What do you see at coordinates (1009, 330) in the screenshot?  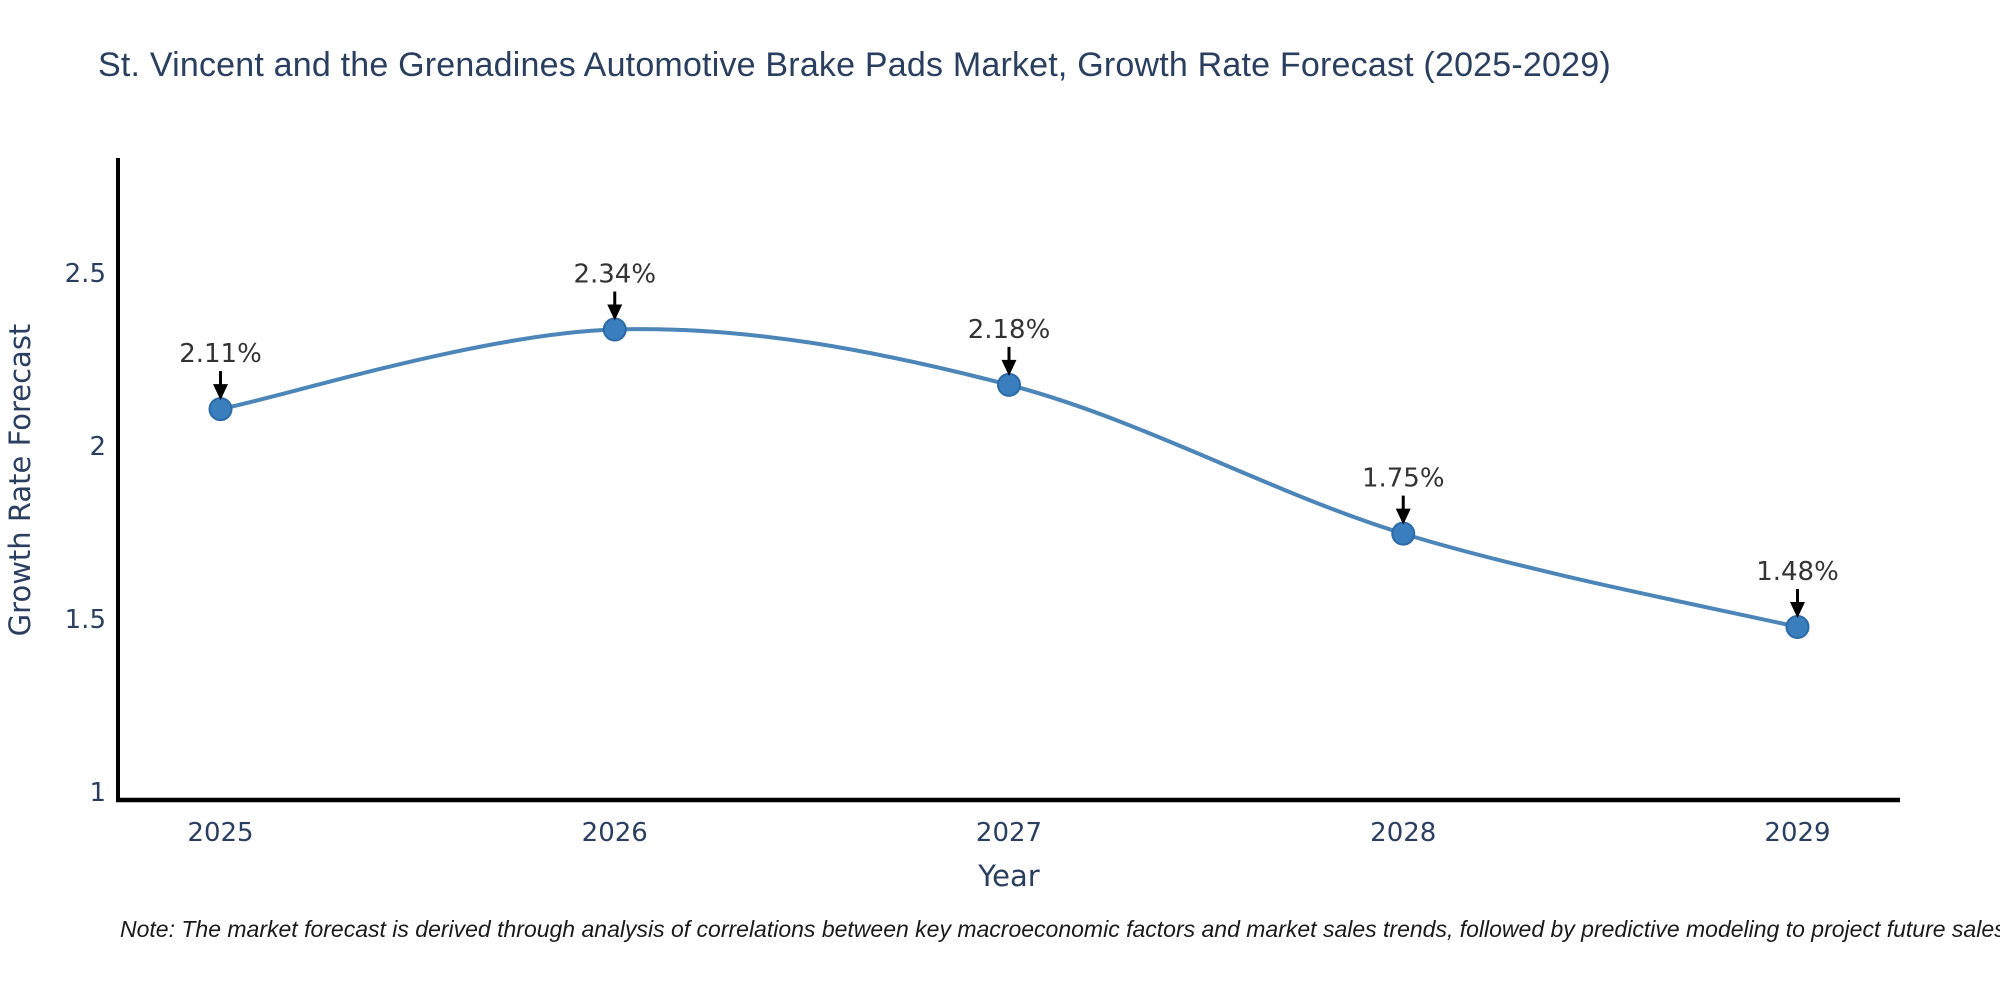 I see `data-label: 2.18%` at bounding box center [1009, 330].